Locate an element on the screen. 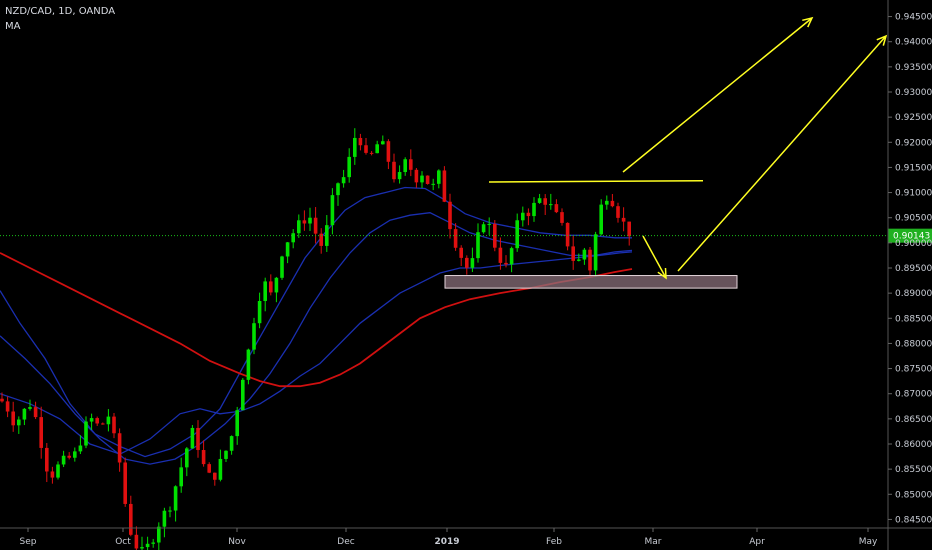  price-tick-label: 0.94000 is located at coordinates (913, 43).